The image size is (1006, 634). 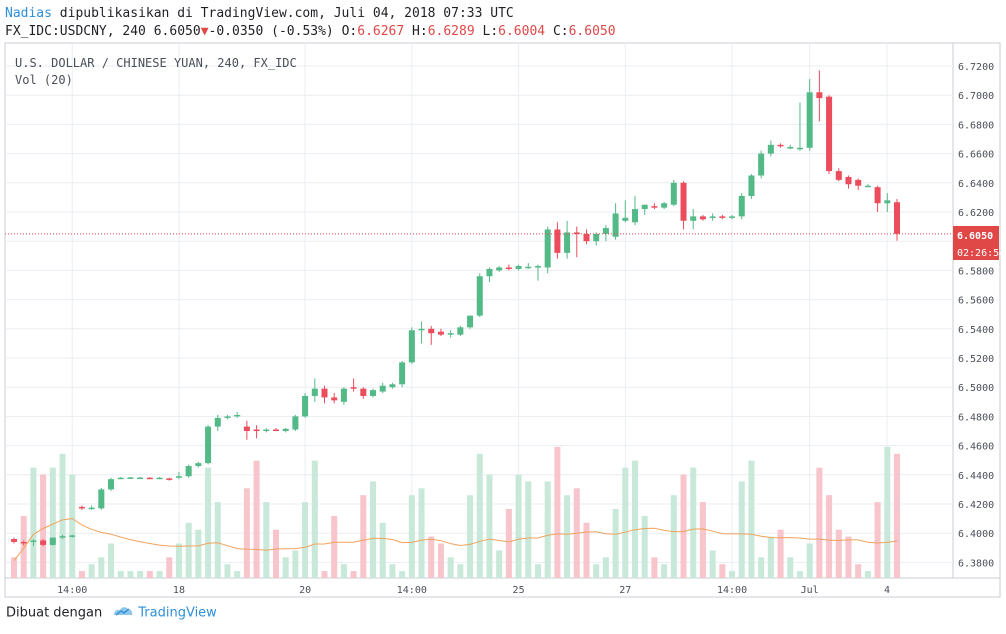 What do you see at coordinates (236, 31) in the screenshot?
I see `price-change: -0.0350` at bounding box center [236, 31].